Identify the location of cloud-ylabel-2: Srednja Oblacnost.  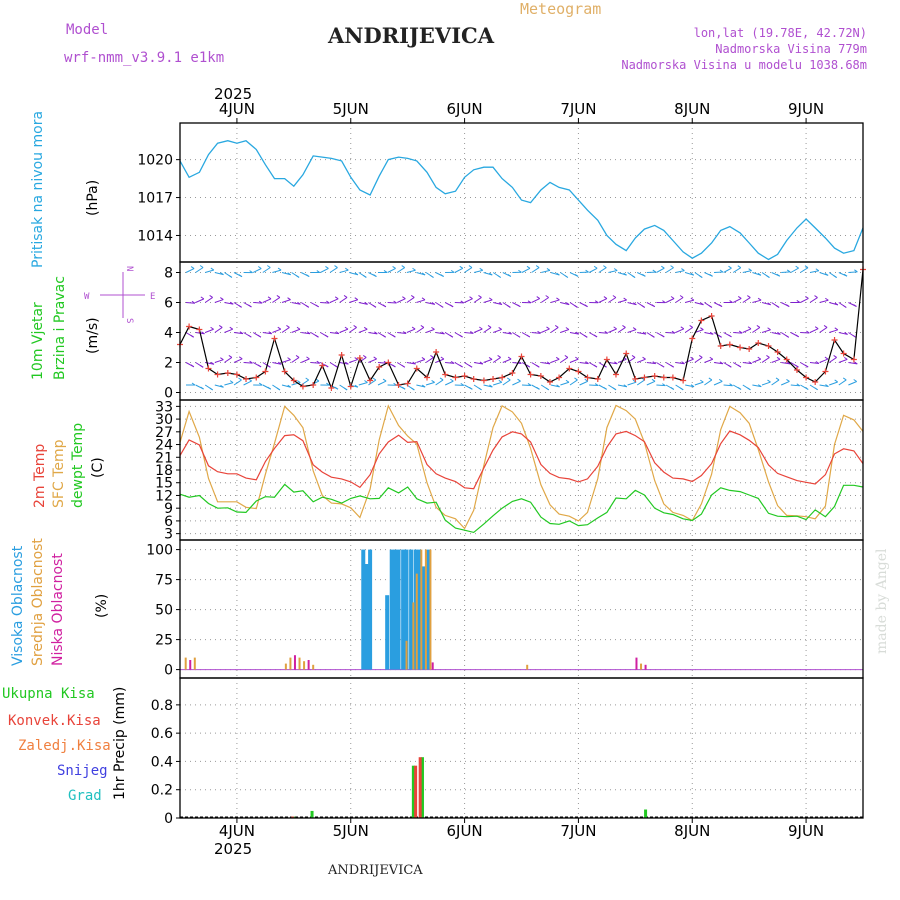
(38, 602).